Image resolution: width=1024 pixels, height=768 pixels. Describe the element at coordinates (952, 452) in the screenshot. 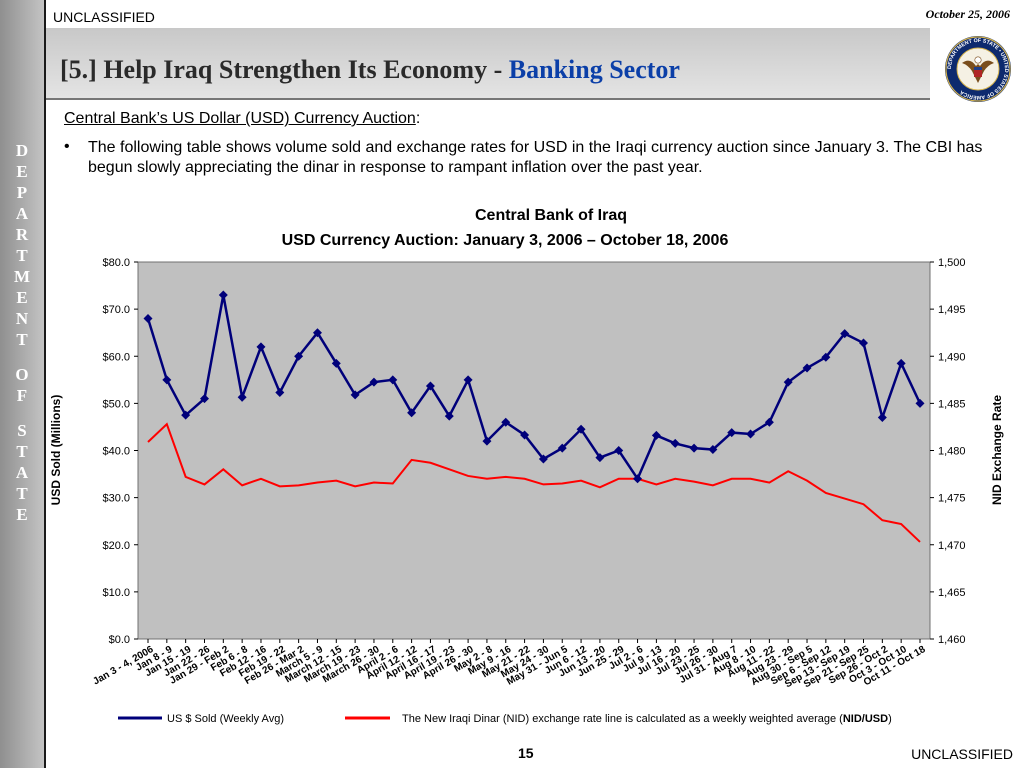

I see `y2-tick-label: 1,480` at that location.